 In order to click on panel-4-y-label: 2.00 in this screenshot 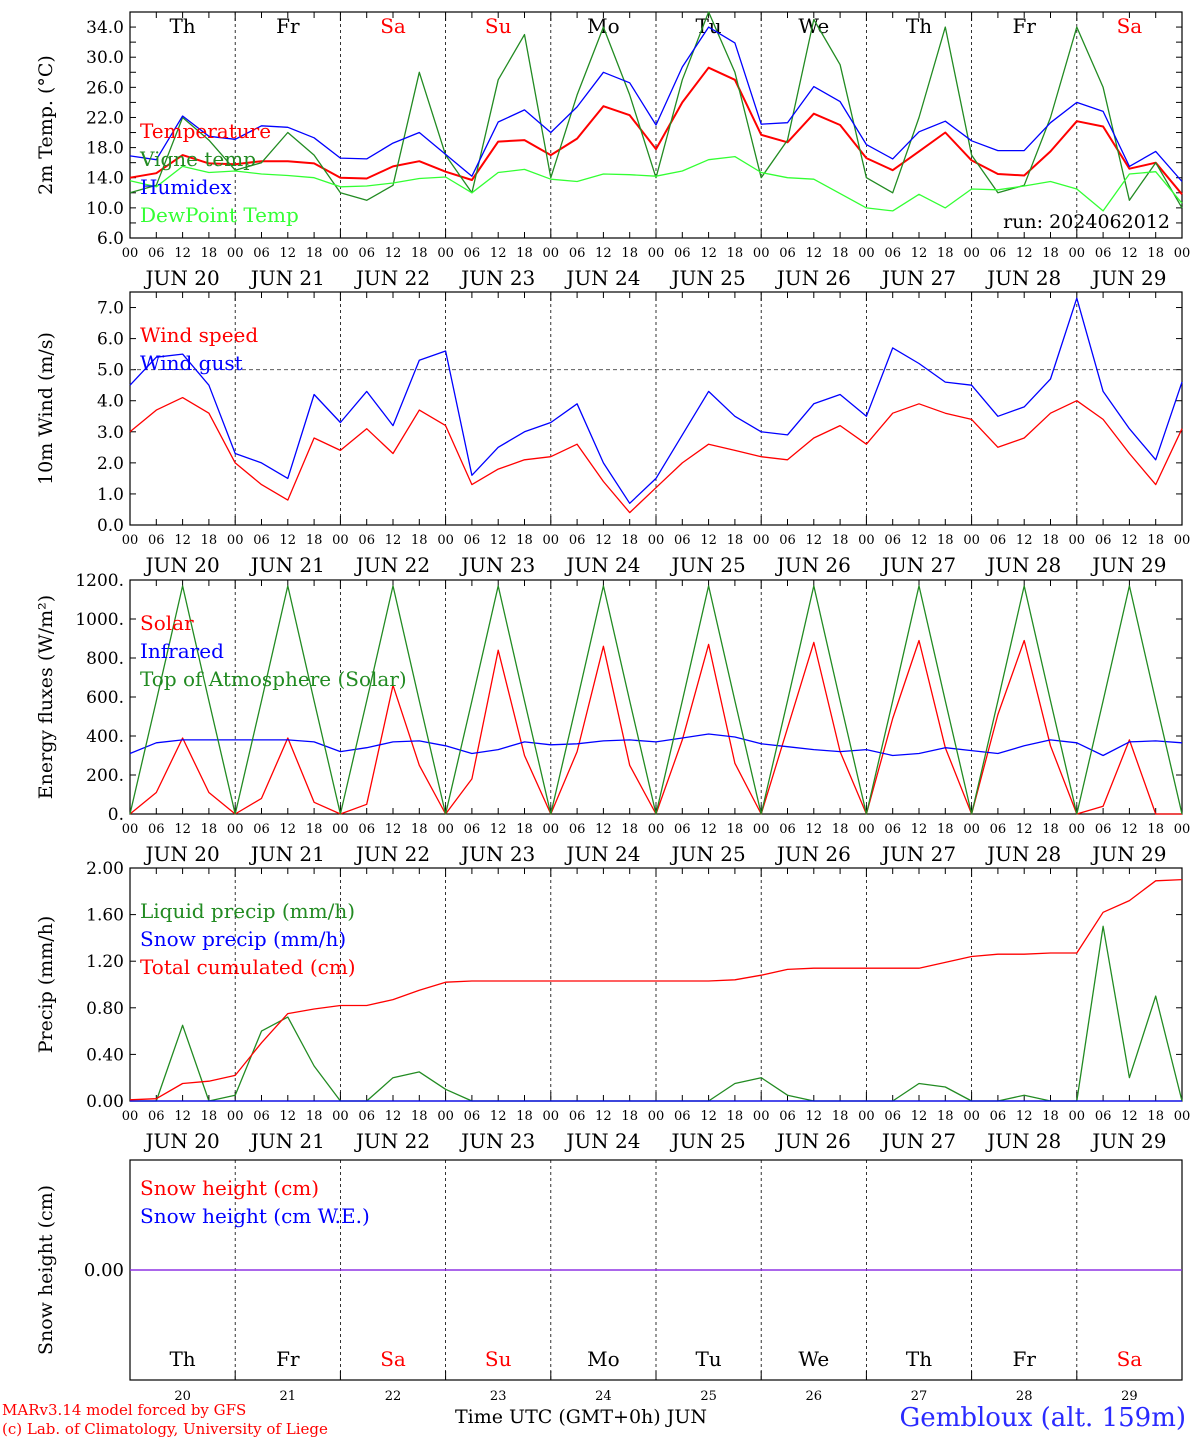, I will do `click(105, 869)`.